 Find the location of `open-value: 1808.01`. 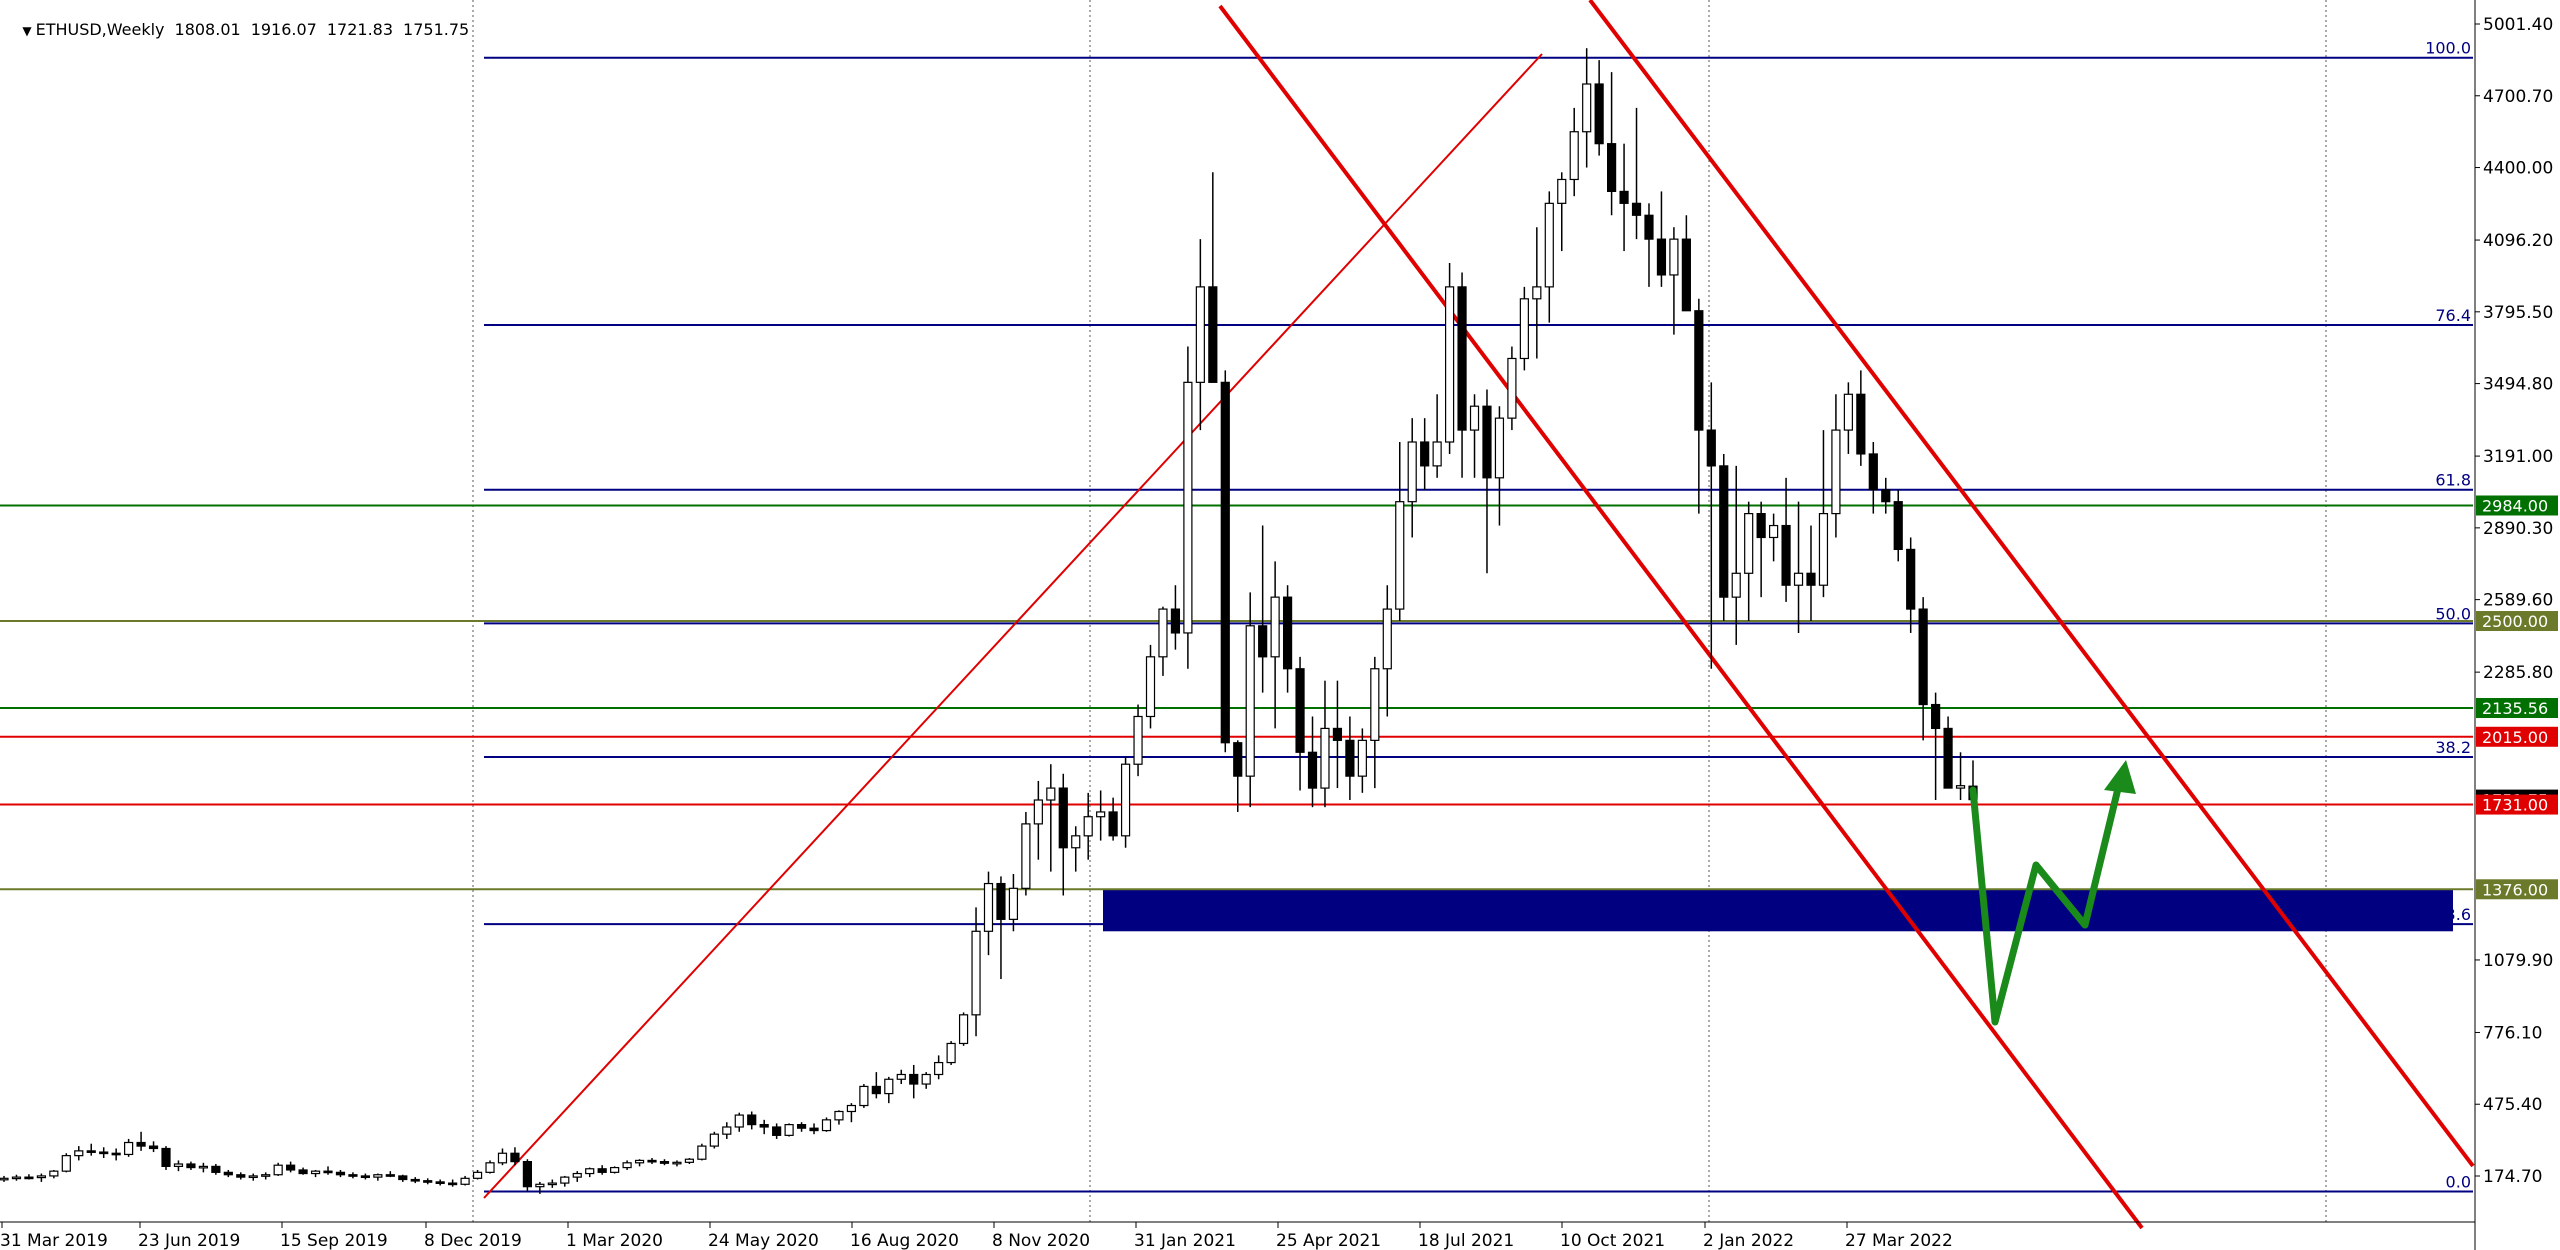

open-value: 1808.01 is located at coordinates (207, 29).